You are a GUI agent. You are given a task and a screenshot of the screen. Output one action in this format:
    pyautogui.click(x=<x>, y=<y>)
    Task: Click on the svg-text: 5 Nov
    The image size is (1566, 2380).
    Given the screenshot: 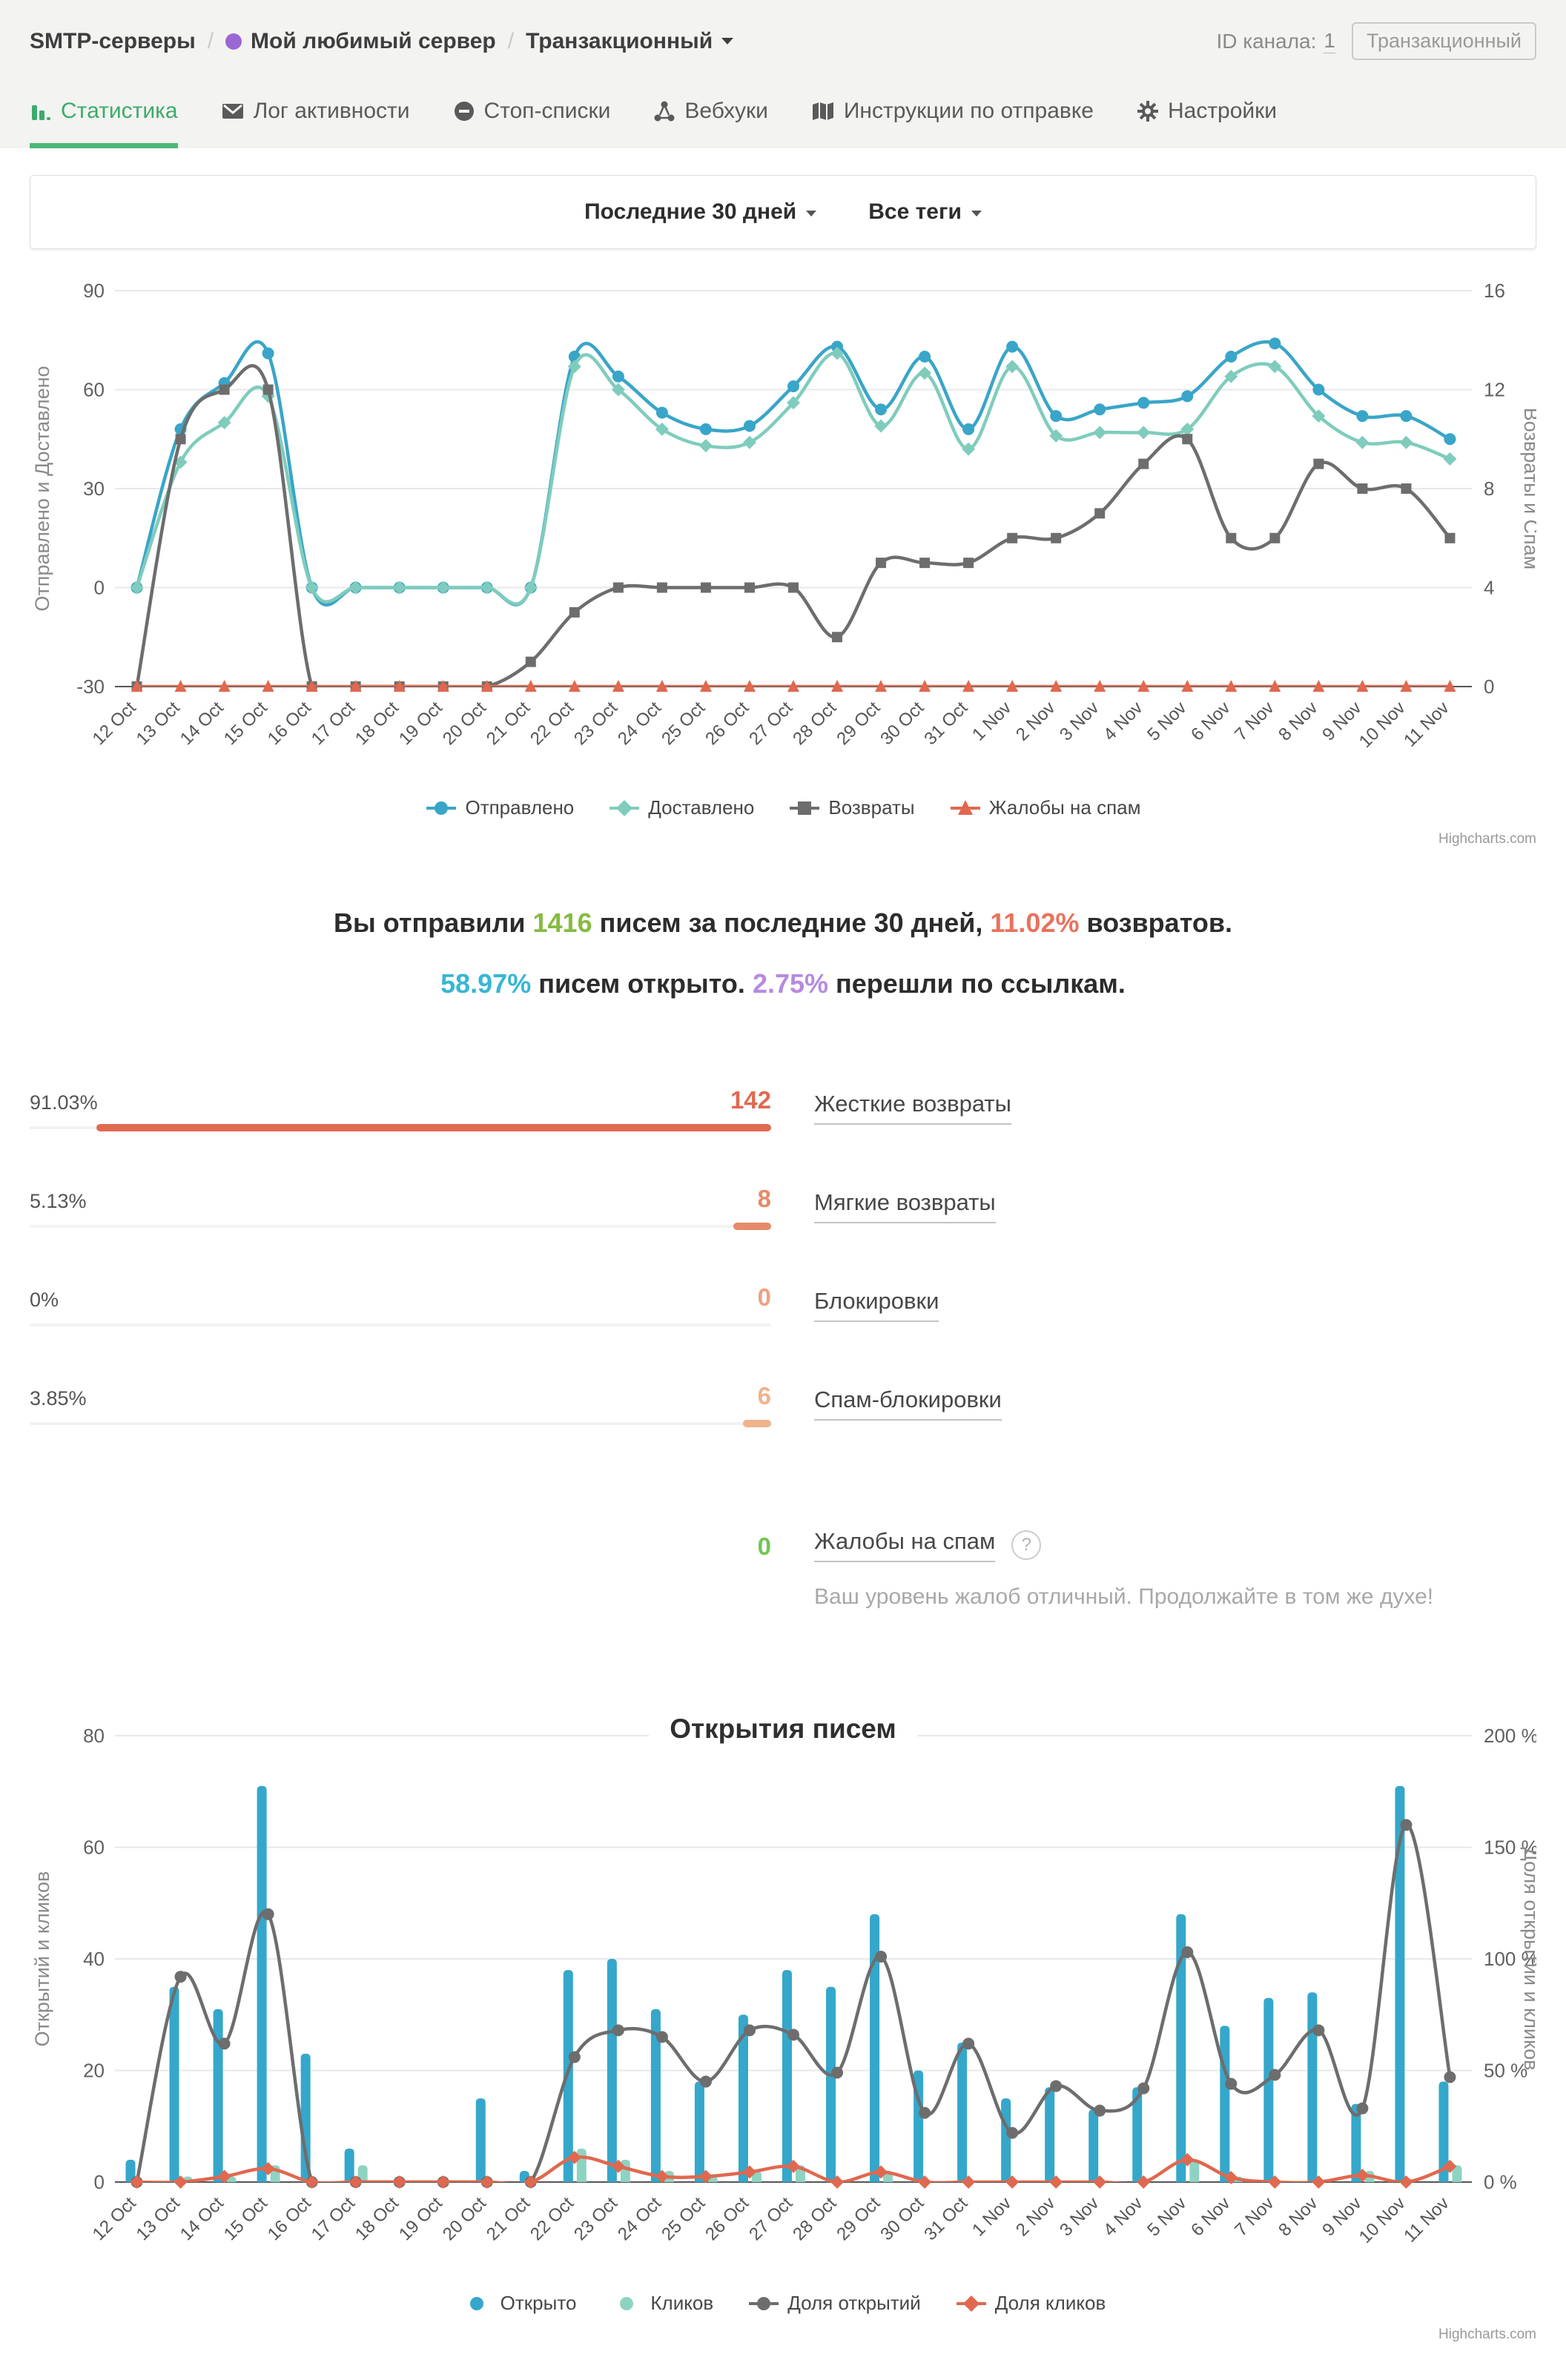 What is the action you would take?
    pyautogui.click(x=1166, y=2216)
    